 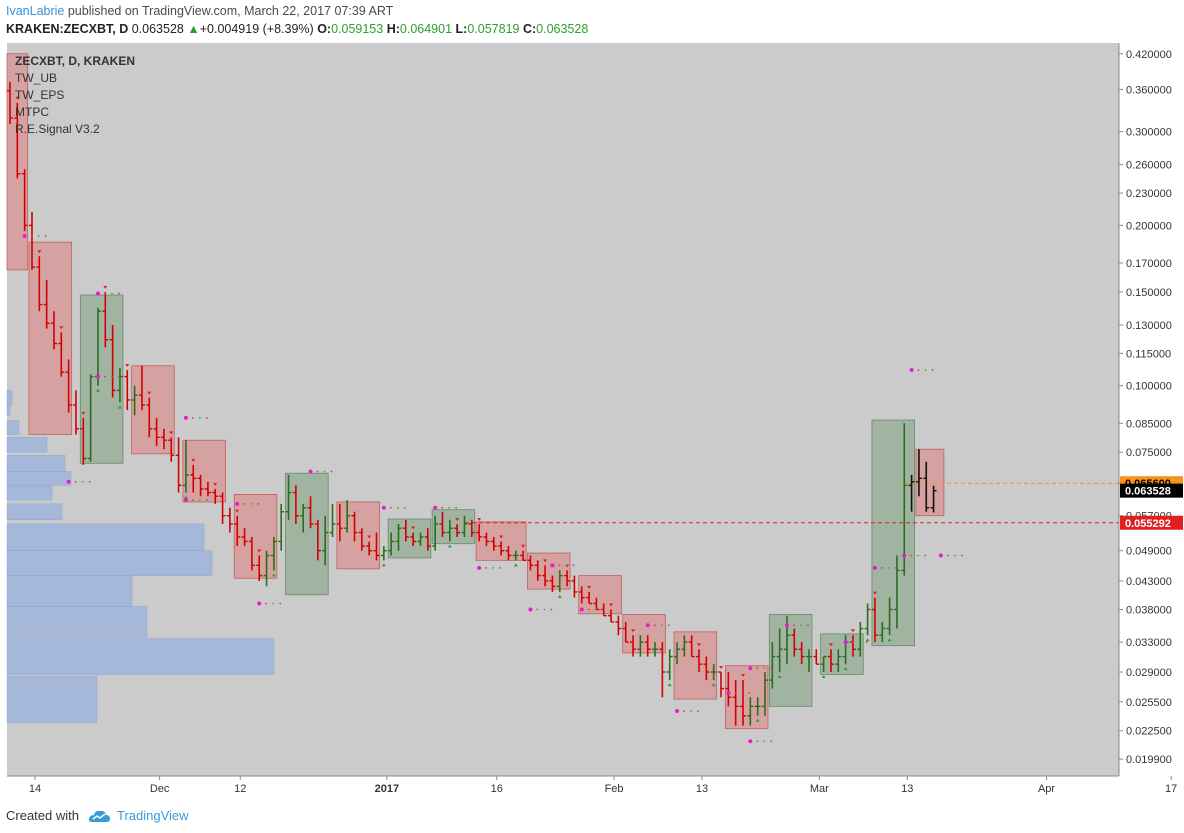 What do you see at coordinates (67, 29) in the screenshot?
I see `symbol-label: KRAKEN:ZECXBT, D` at bounding box center [67, 29].